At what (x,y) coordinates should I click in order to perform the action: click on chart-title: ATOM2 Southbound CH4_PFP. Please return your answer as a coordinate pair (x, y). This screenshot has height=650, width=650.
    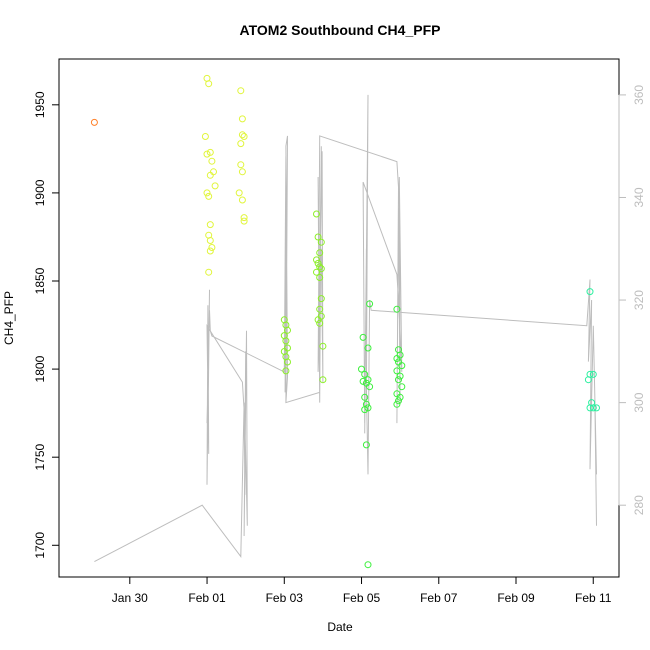
    Looking at the image, I should click on (340, 30).